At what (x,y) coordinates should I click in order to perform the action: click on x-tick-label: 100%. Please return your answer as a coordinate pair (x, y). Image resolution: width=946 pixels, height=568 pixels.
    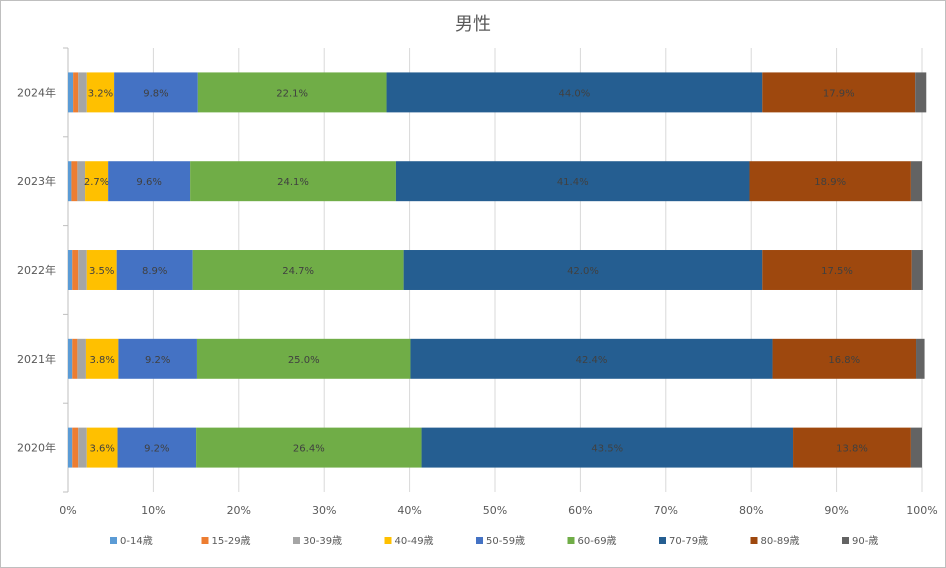
    Looking at the image, I should click on (921, 510).